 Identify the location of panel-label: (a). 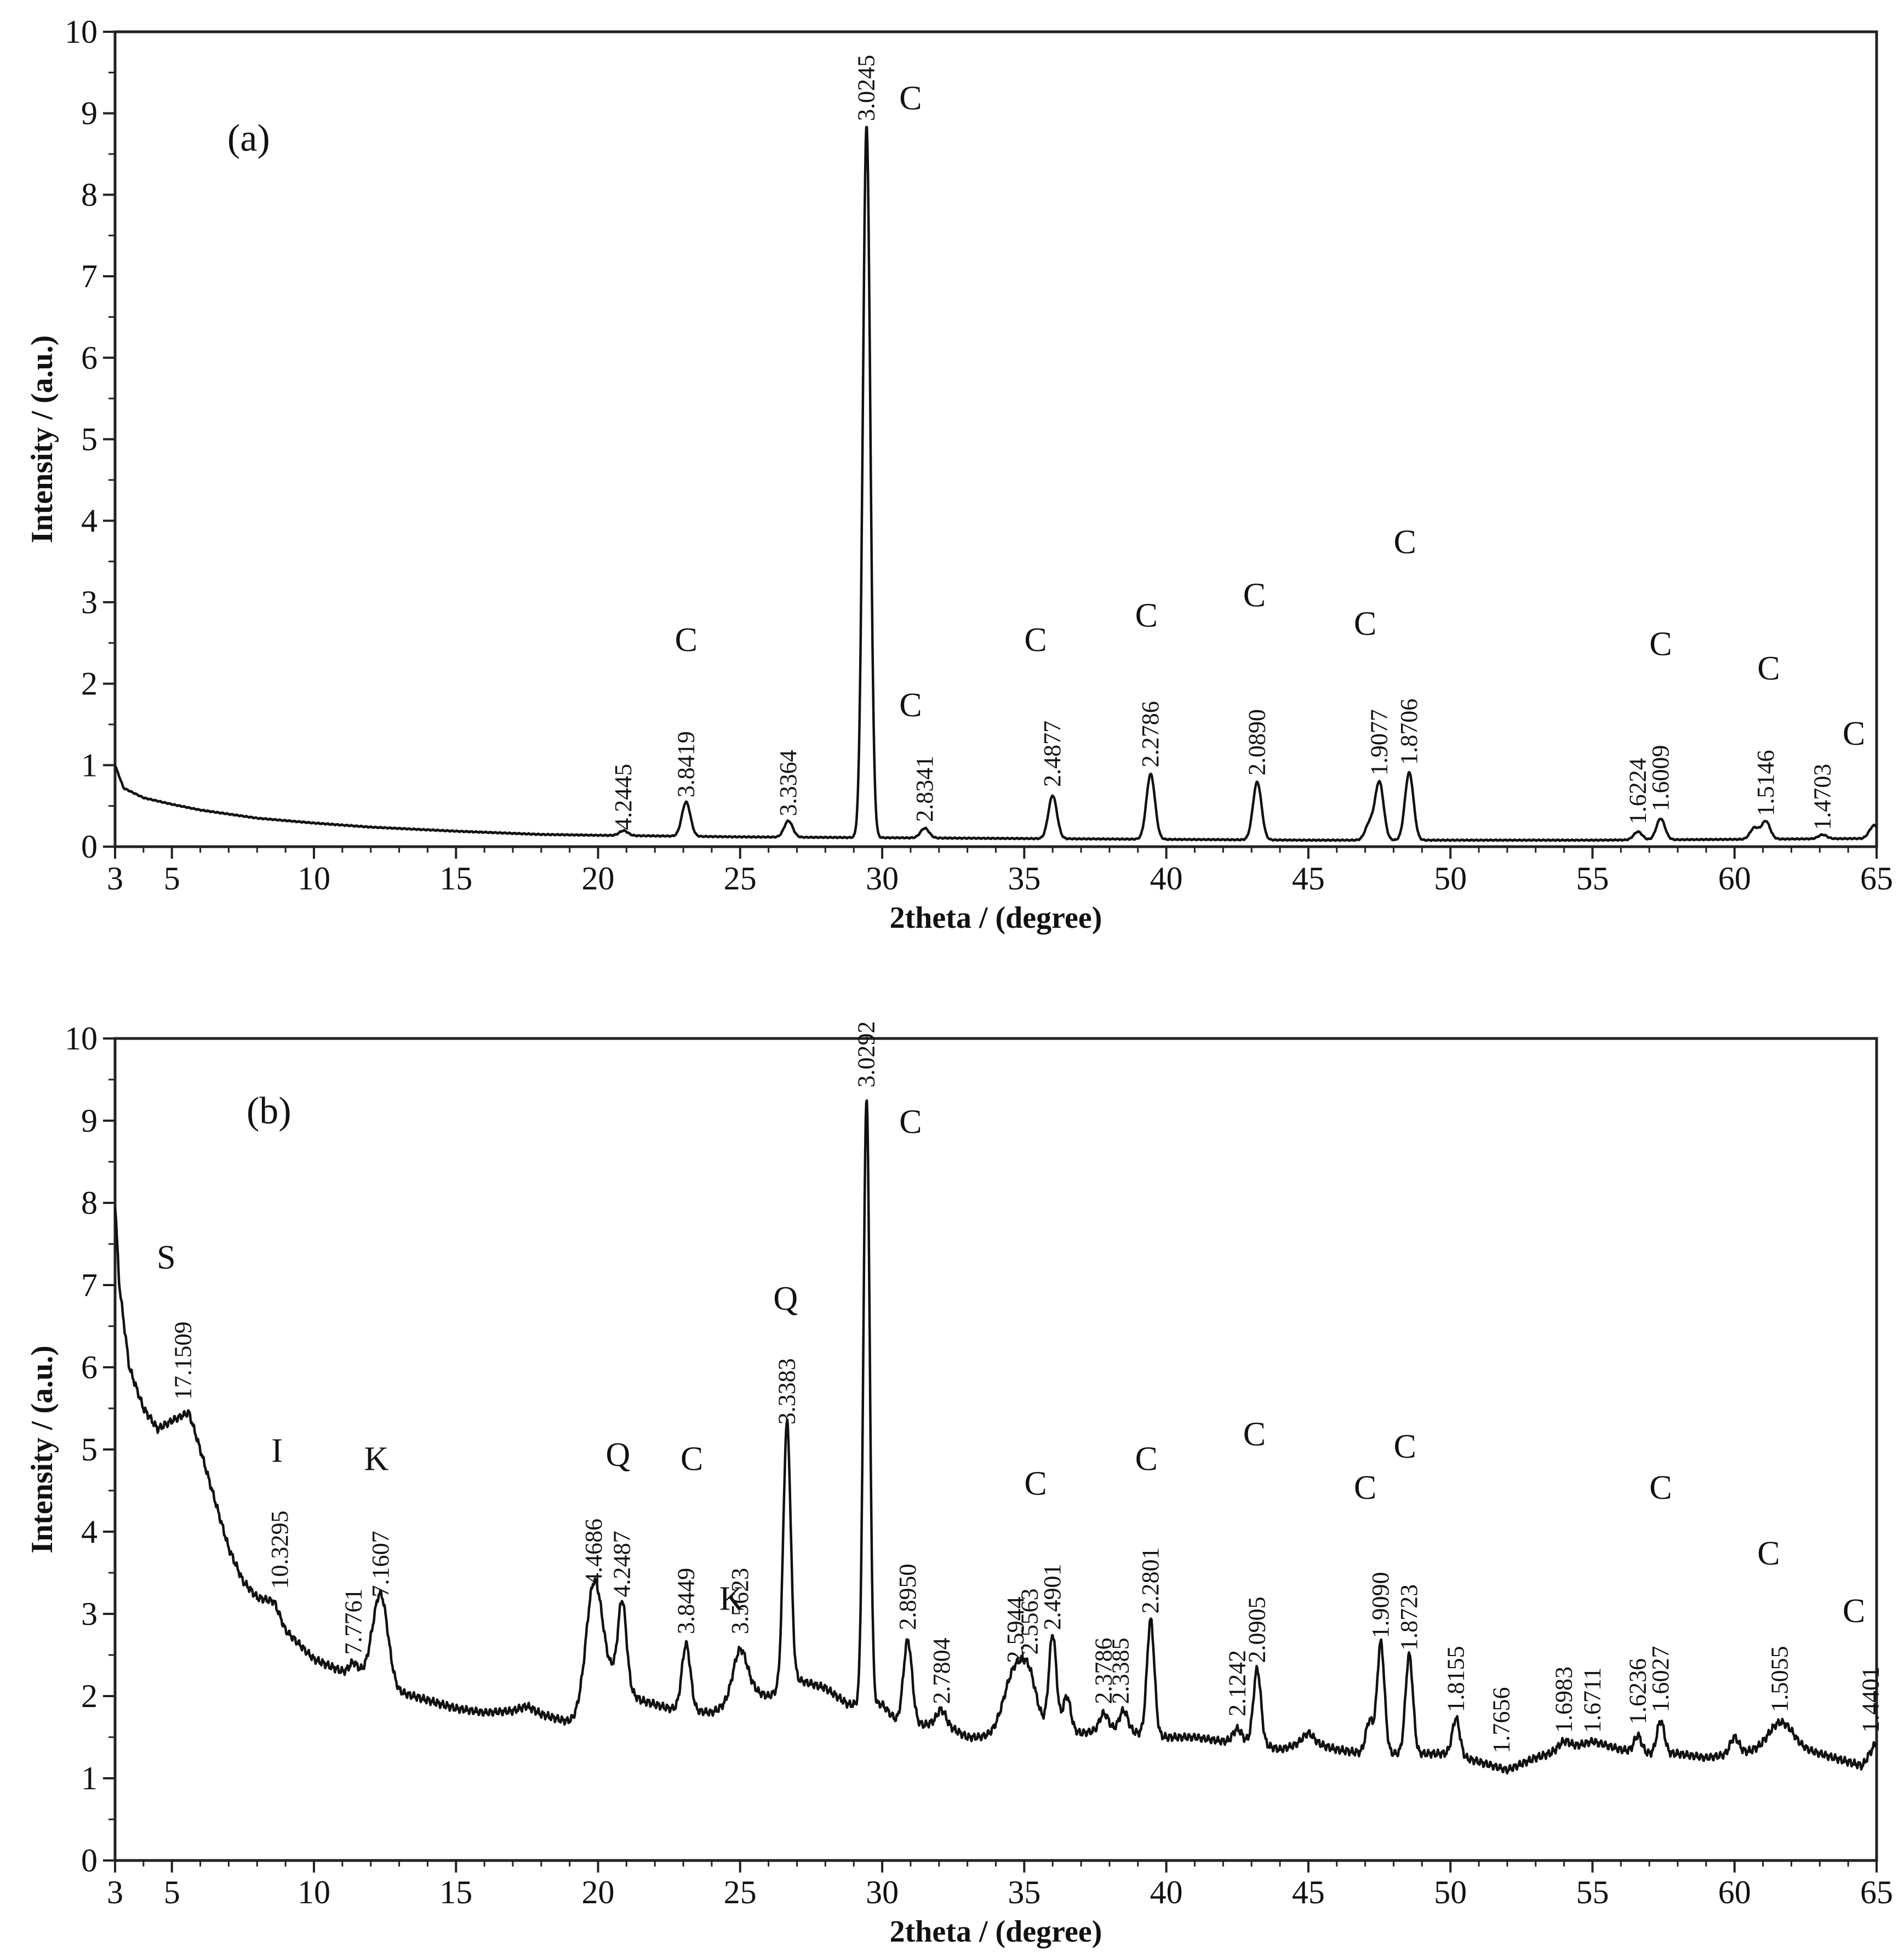
(249, 138).